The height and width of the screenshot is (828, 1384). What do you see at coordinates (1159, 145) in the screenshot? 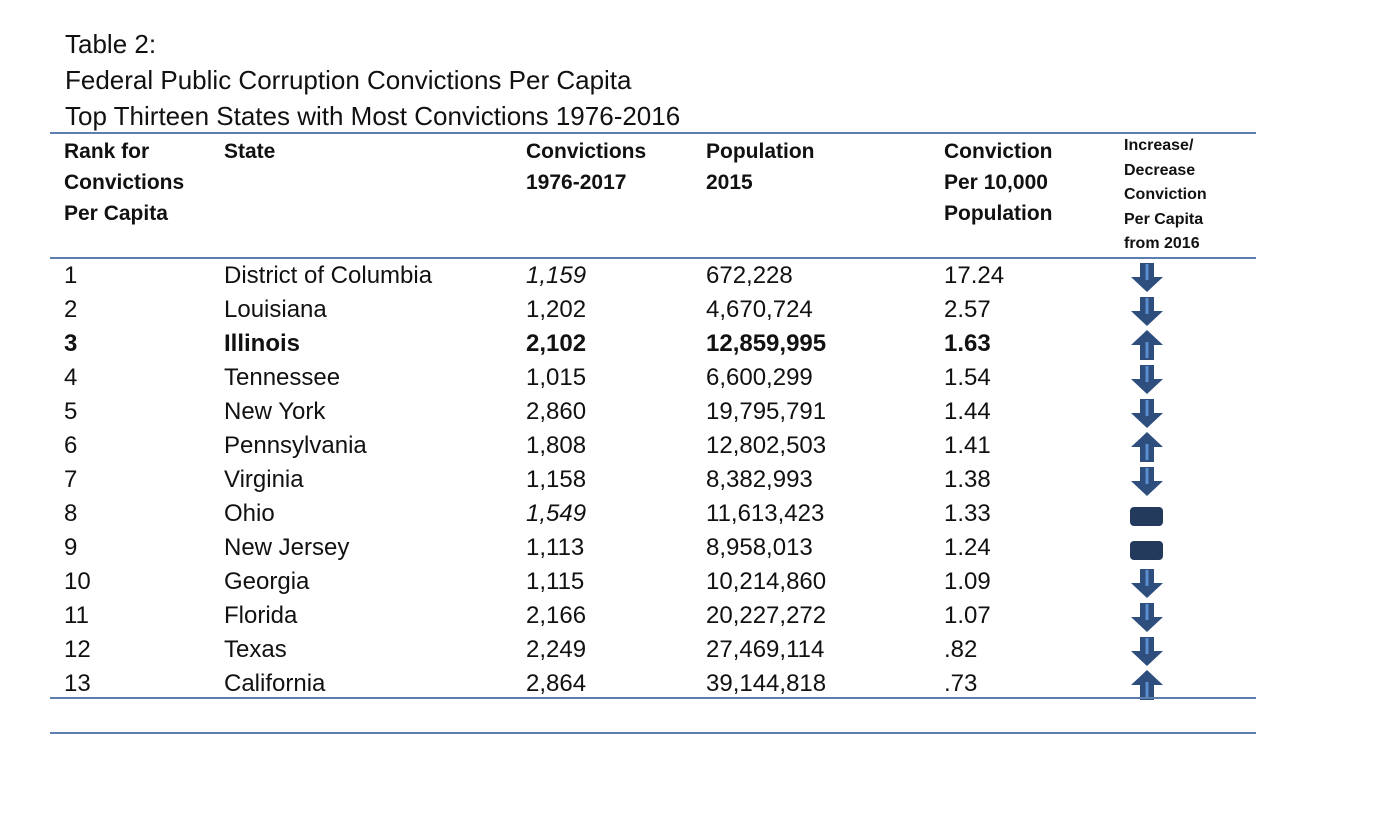
I see `header-change-line: Increase/` at bounding box center [1159, 145].